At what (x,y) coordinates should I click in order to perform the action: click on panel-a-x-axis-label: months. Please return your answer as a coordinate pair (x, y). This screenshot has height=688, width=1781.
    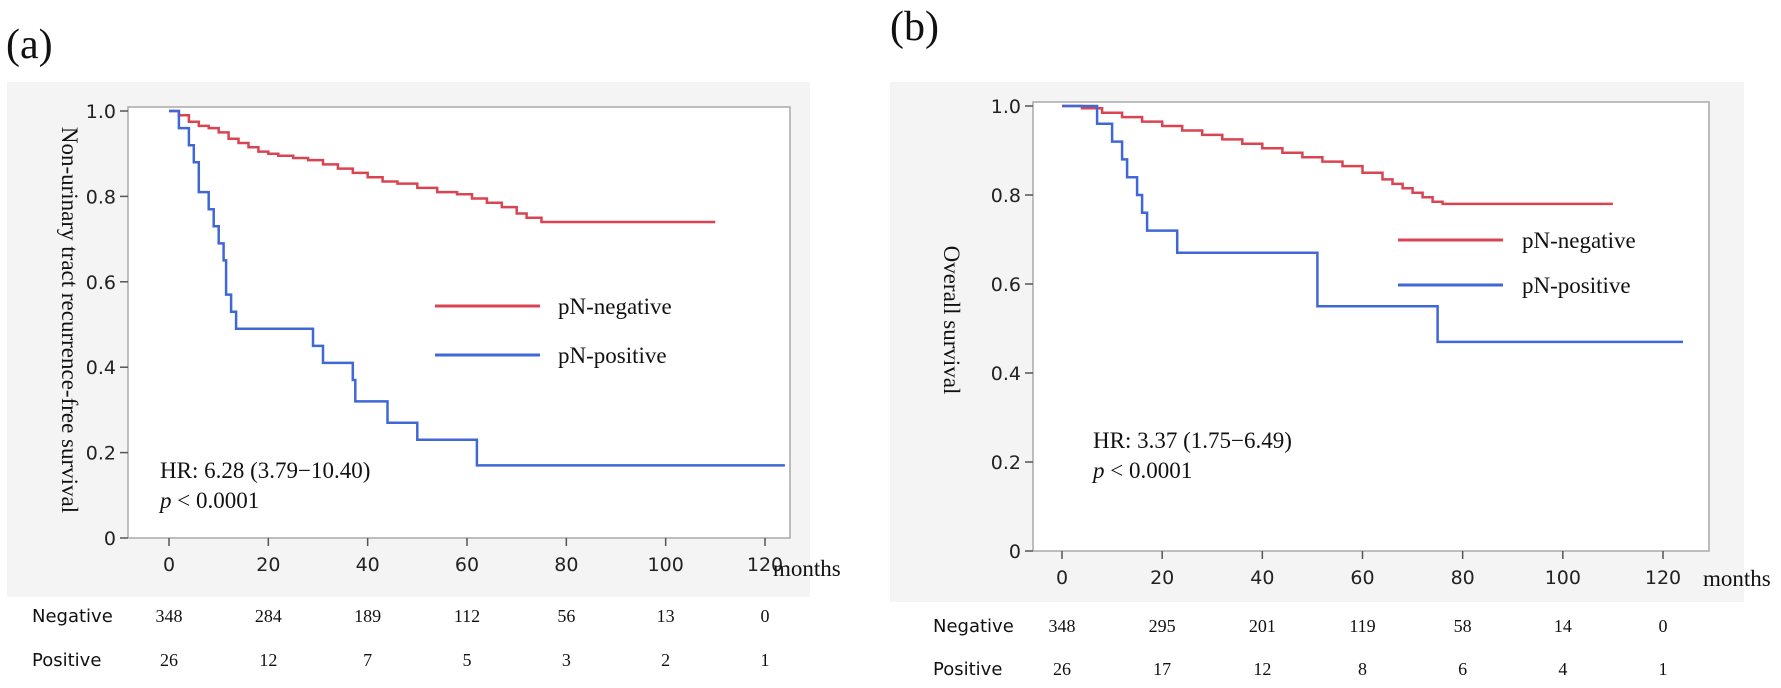
    Looking at the image, I should click on (807, 568).